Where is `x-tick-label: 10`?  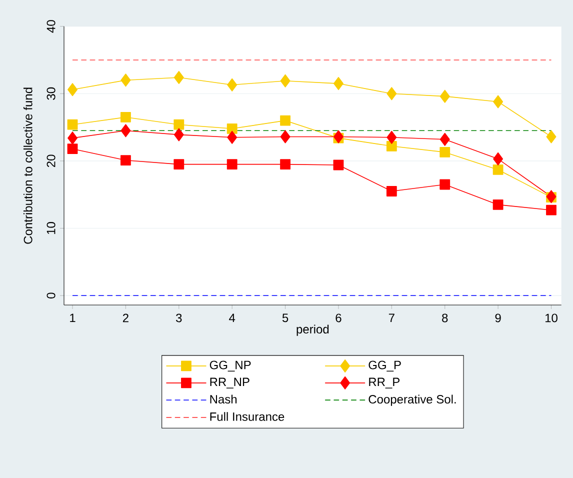 x-tick-label: 10 is located at coordinates (551, 318).